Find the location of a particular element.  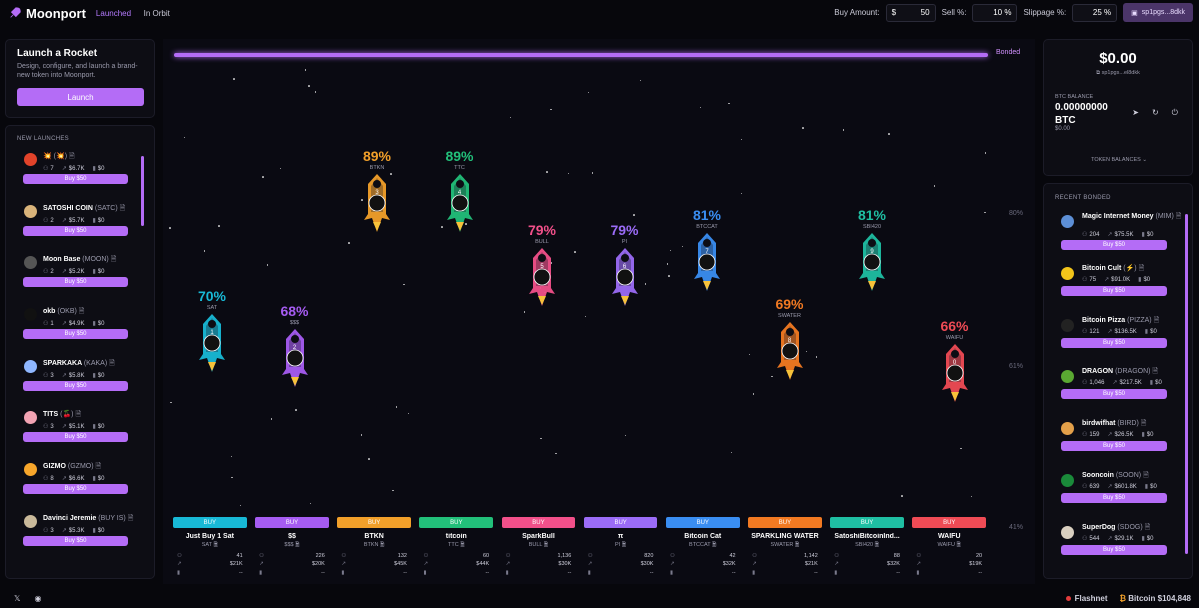

power-icon: ⏻ is located at coordinates (1174, 112).